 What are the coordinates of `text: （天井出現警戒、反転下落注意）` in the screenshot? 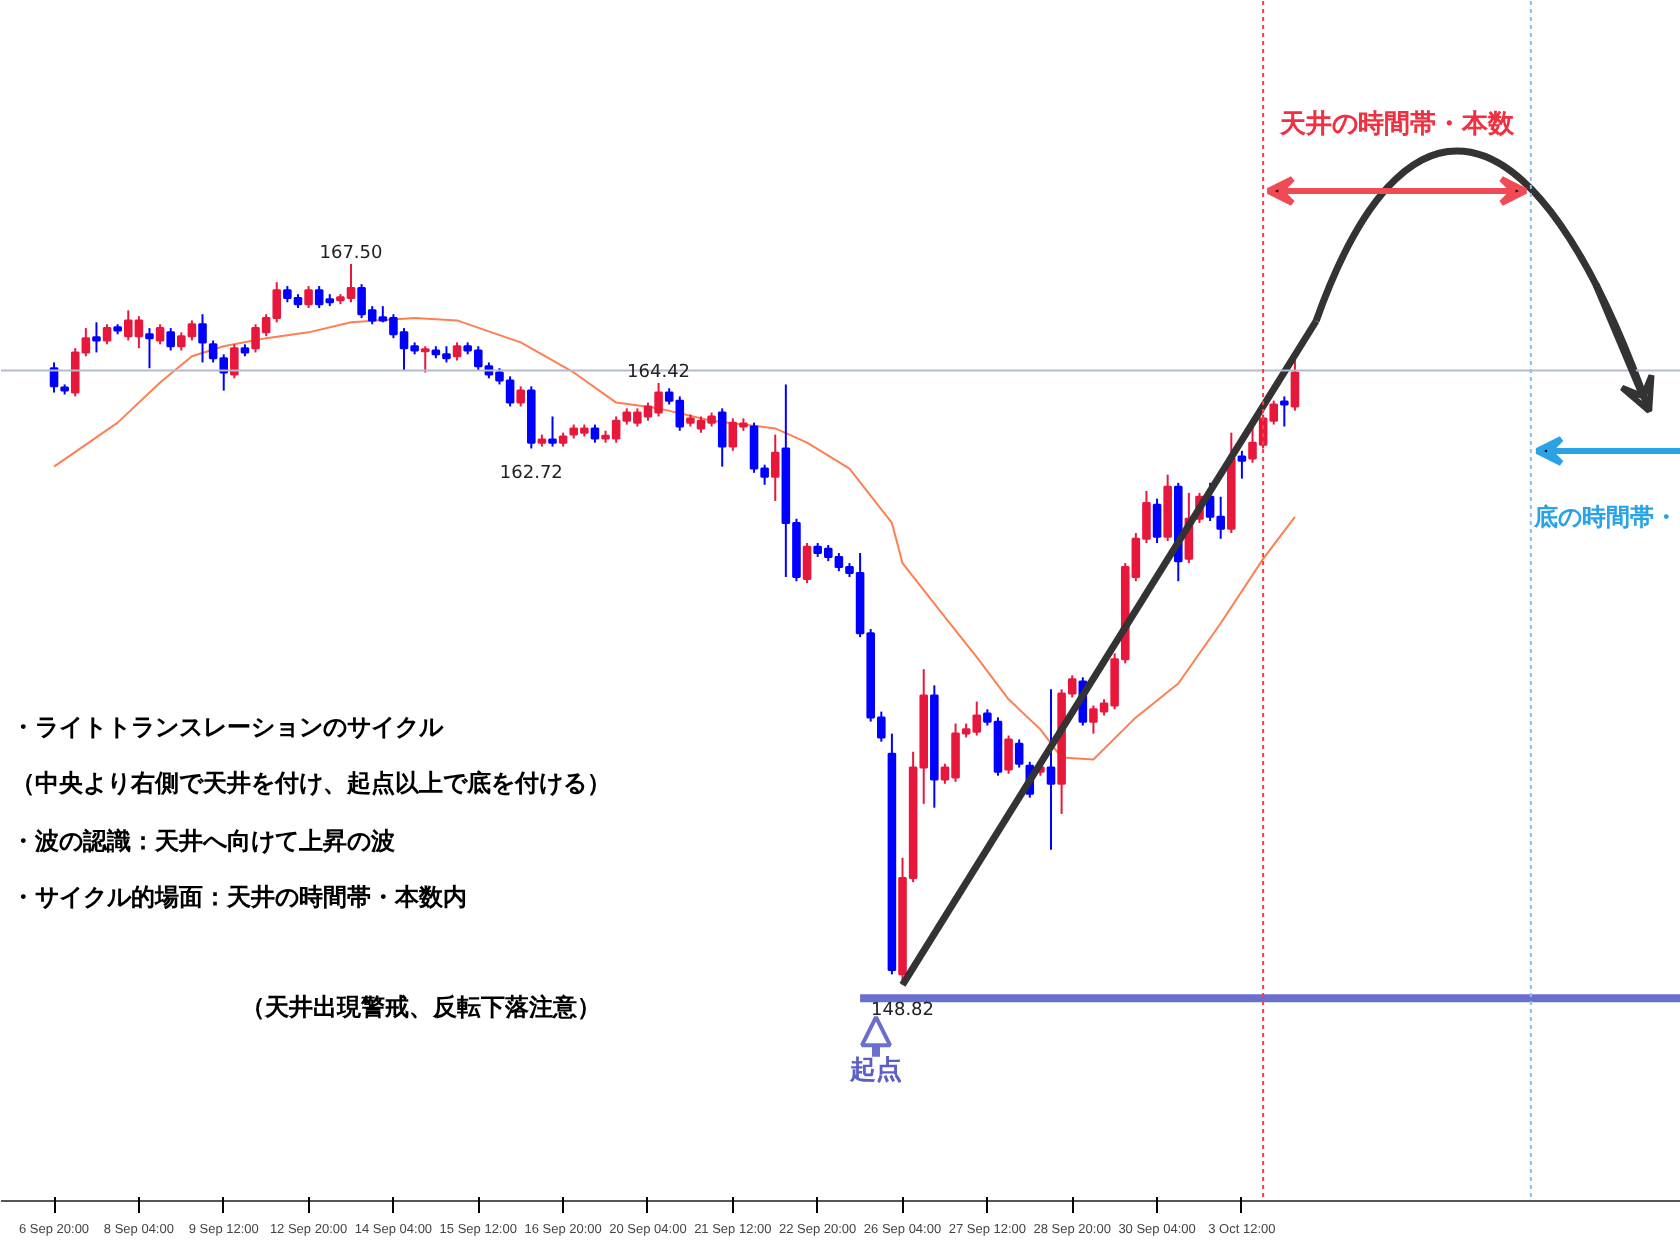 It's located at (421, 1007).